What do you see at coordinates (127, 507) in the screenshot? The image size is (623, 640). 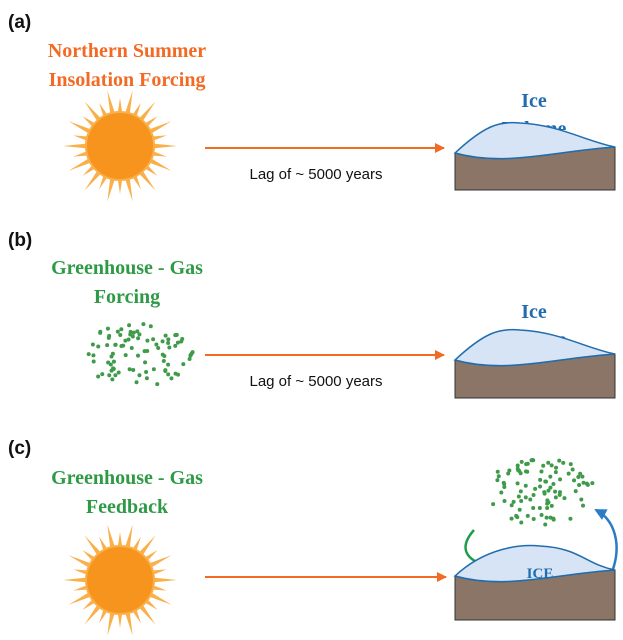 I see `title: Feedback` at bounding box center [127, 507].